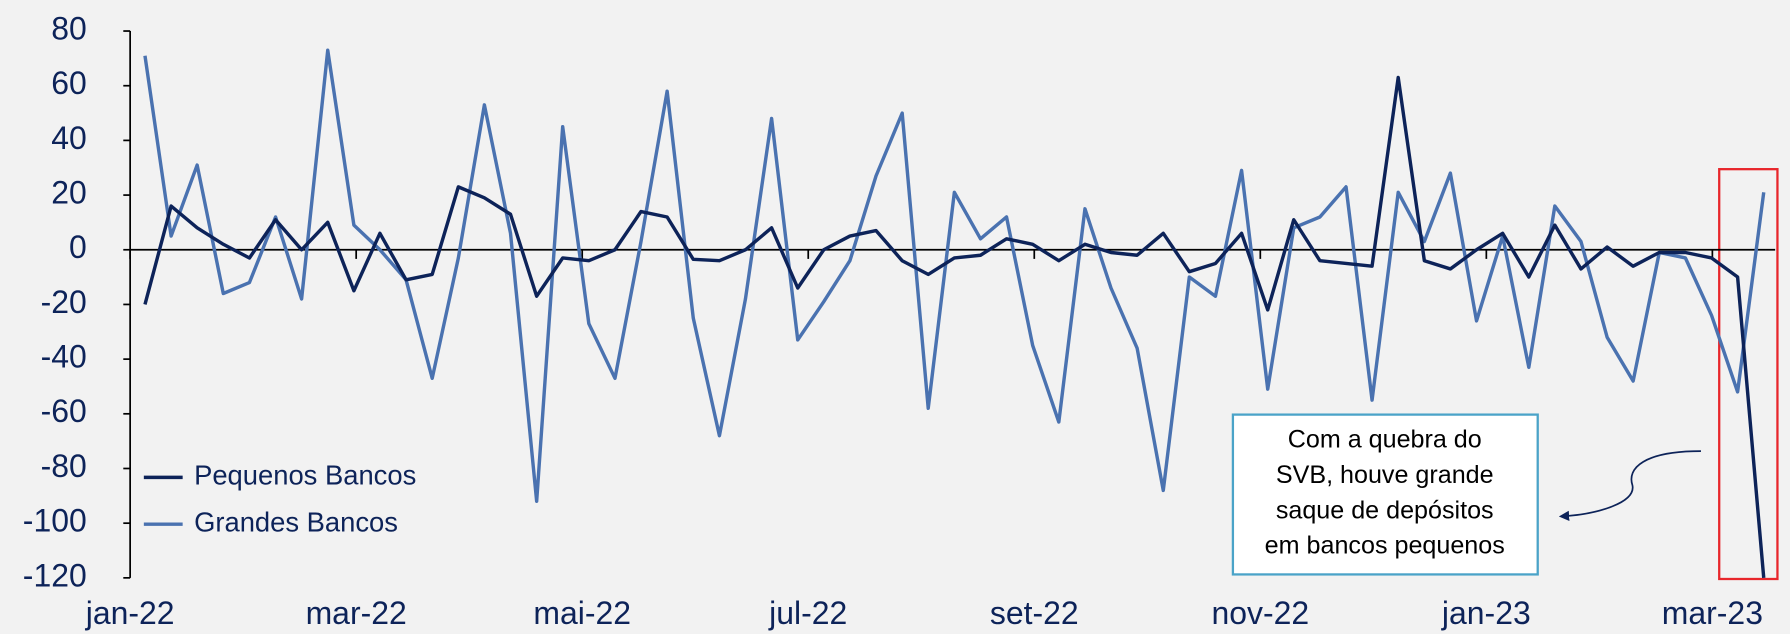  Describe the element at coordinates (1385, 440) in the screenshot. I see `annotation-text: Com a quebra do` at that location.